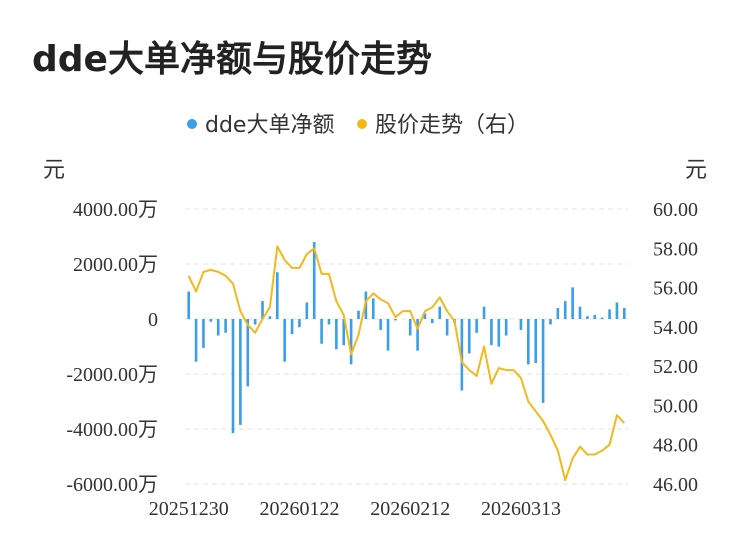 This screenshot has width=750, height=558. What do you see at coordinates (675, 485) in the screenshot?
I see `right-tick-label: 46.00` at bounding box center [675, 485].